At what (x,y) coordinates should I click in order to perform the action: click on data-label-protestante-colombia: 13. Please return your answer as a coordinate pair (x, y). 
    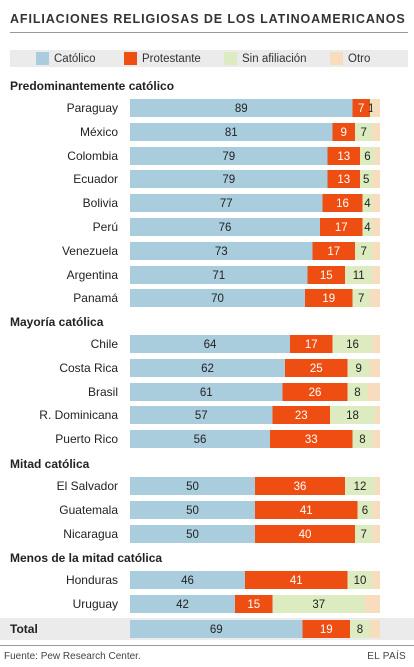
    Looking at the image, I should click on (343, 157).